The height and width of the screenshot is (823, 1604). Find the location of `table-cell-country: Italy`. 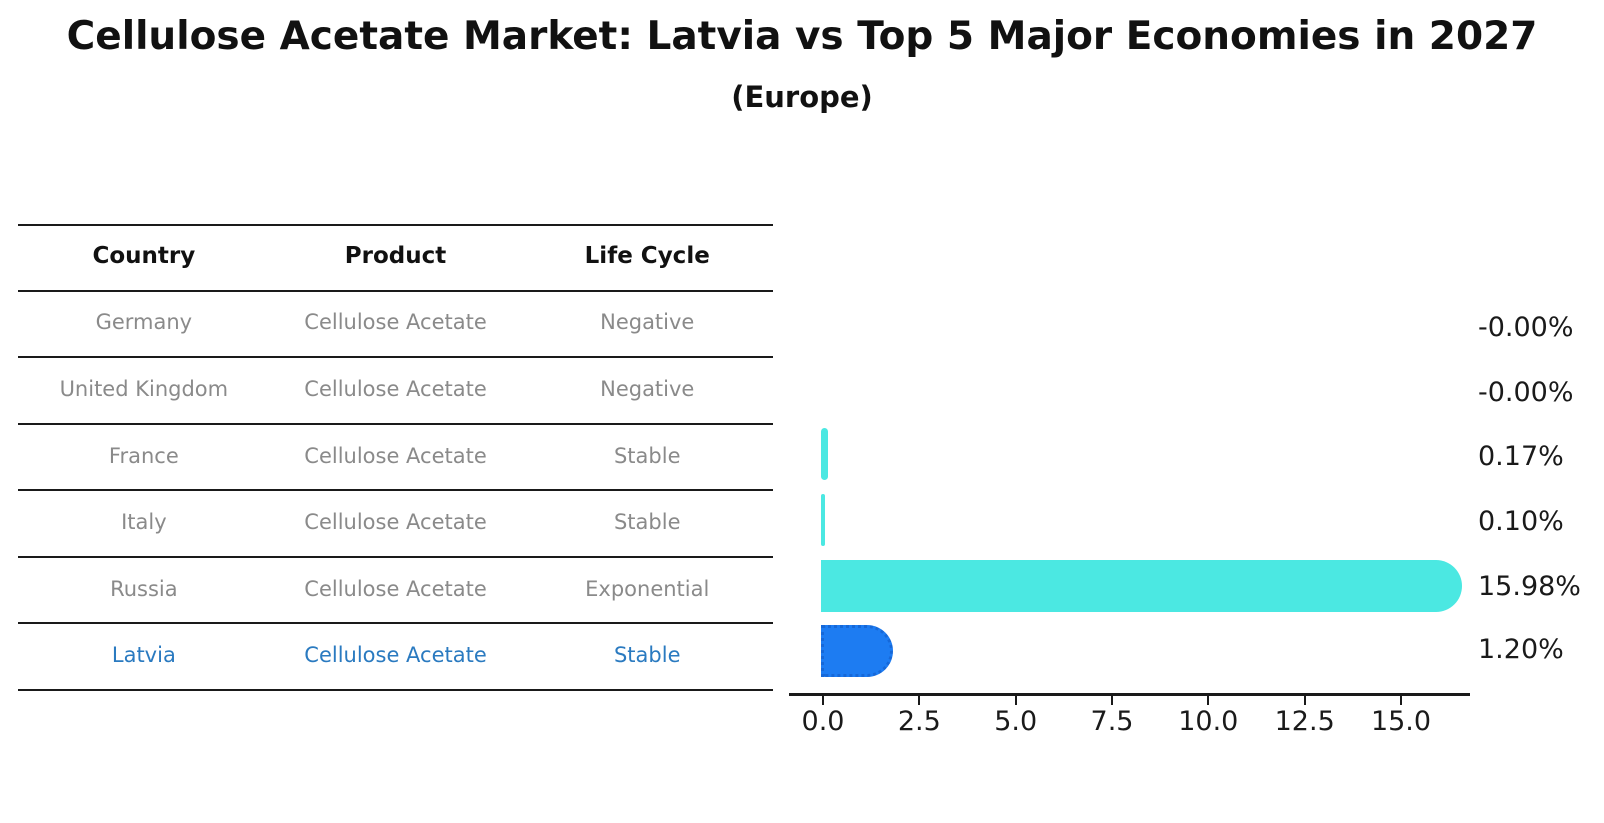

table-cell-country: Italy is located at coordinates (144, 522).